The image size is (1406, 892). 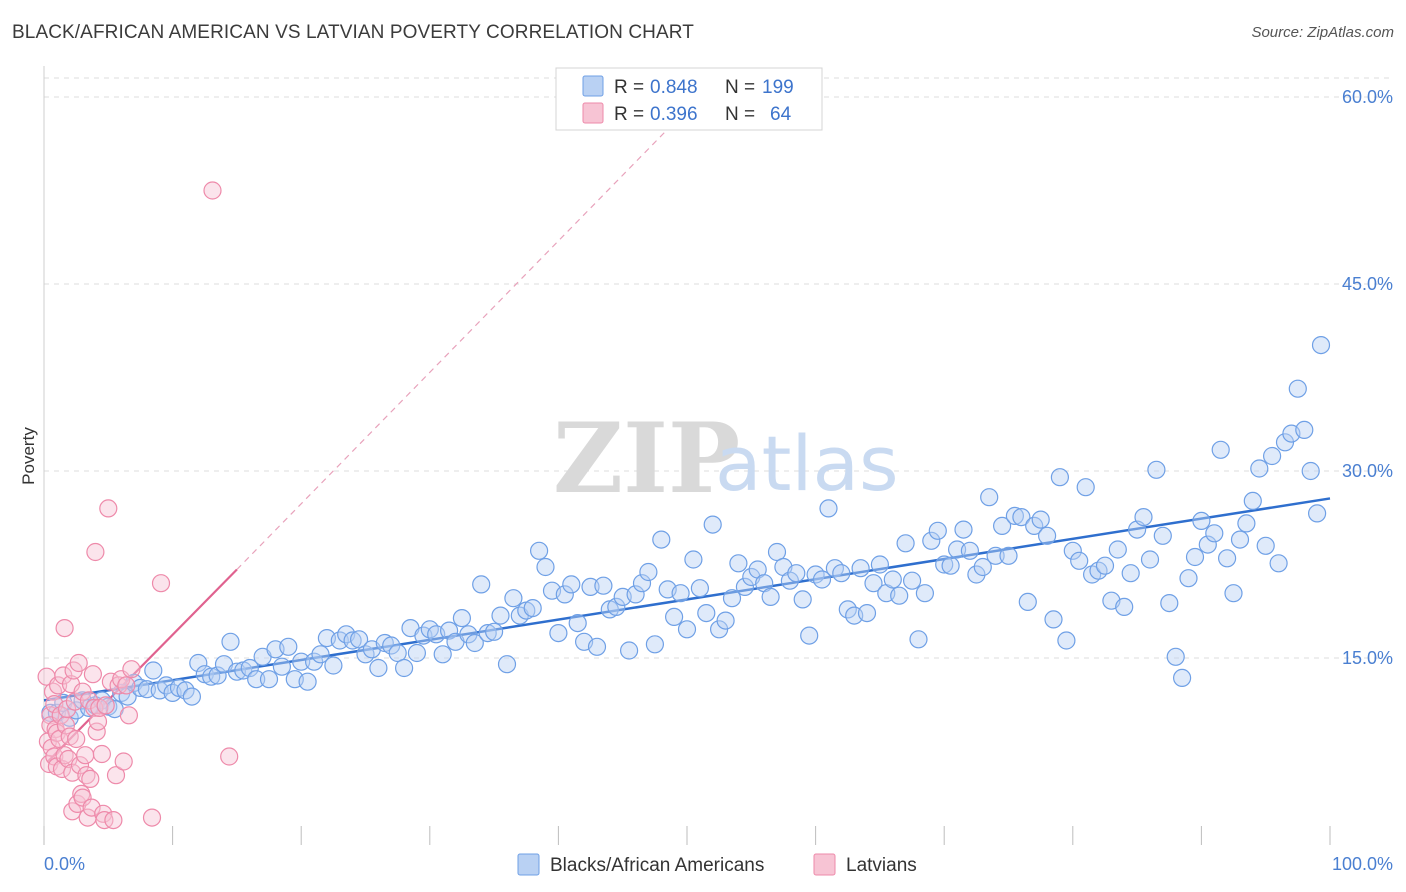 What do you see at coordinates (528, 864) in the screenshot?
I see `series-legend-swatch-blue` at bounding box center [528, 864].